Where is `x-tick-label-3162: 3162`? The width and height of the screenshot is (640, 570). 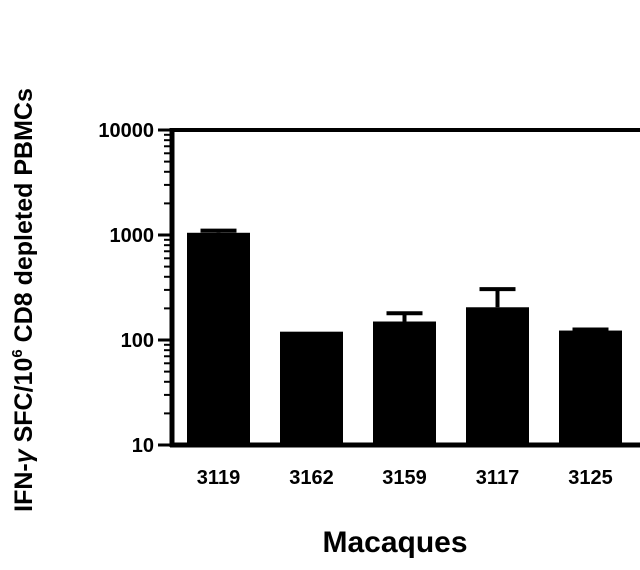
x-tick-label-3162: 3162 is located at coordinates (311, 478).